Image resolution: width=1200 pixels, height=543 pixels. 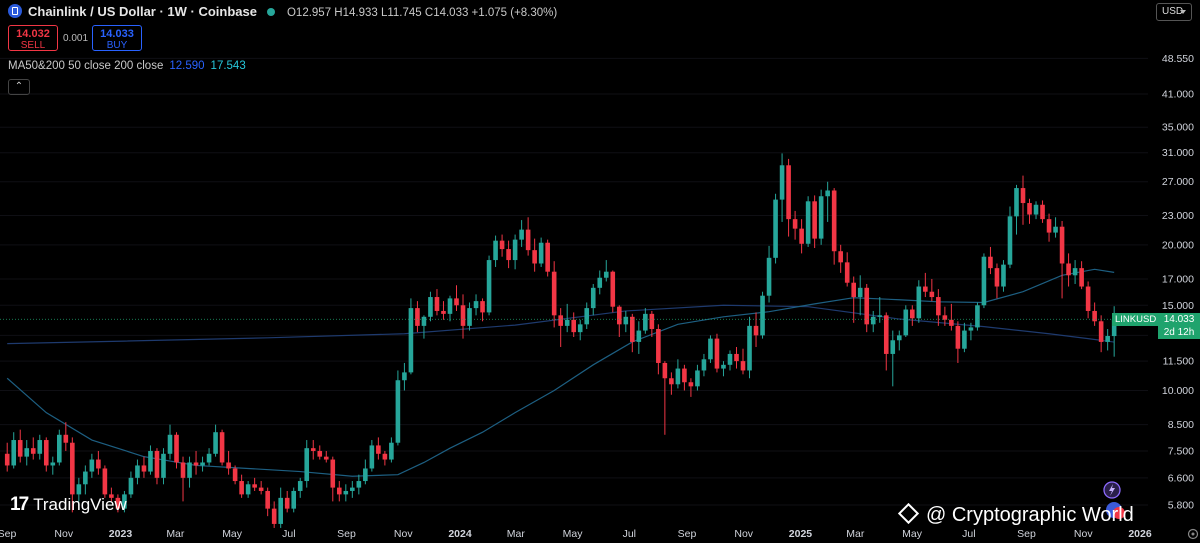 I want to click on price-tick-label: 41.000, so click(x=1178, y=94).